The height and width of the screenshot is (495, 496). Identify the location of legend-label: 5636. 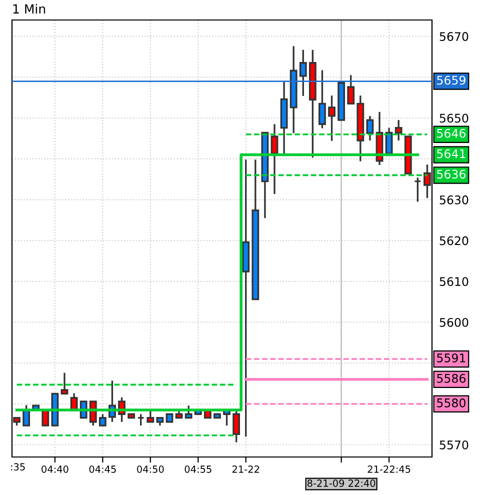
(451, 174).